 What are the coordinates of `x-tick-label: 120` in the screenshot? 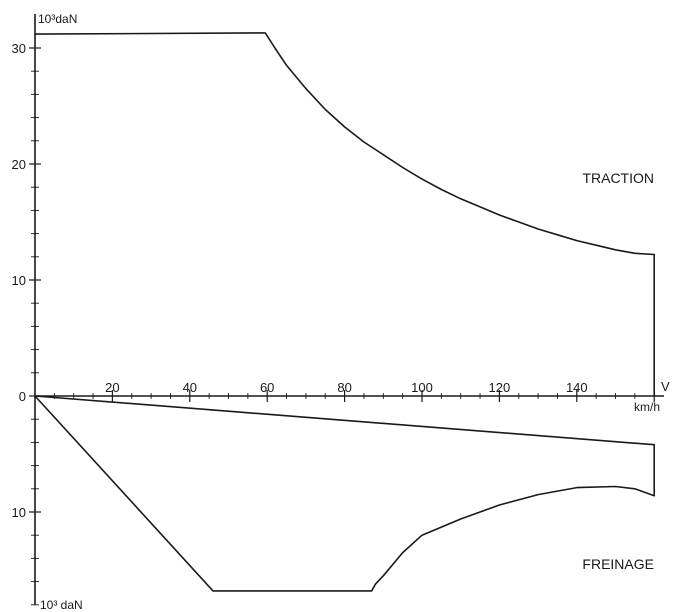 It's located at (500, 387).